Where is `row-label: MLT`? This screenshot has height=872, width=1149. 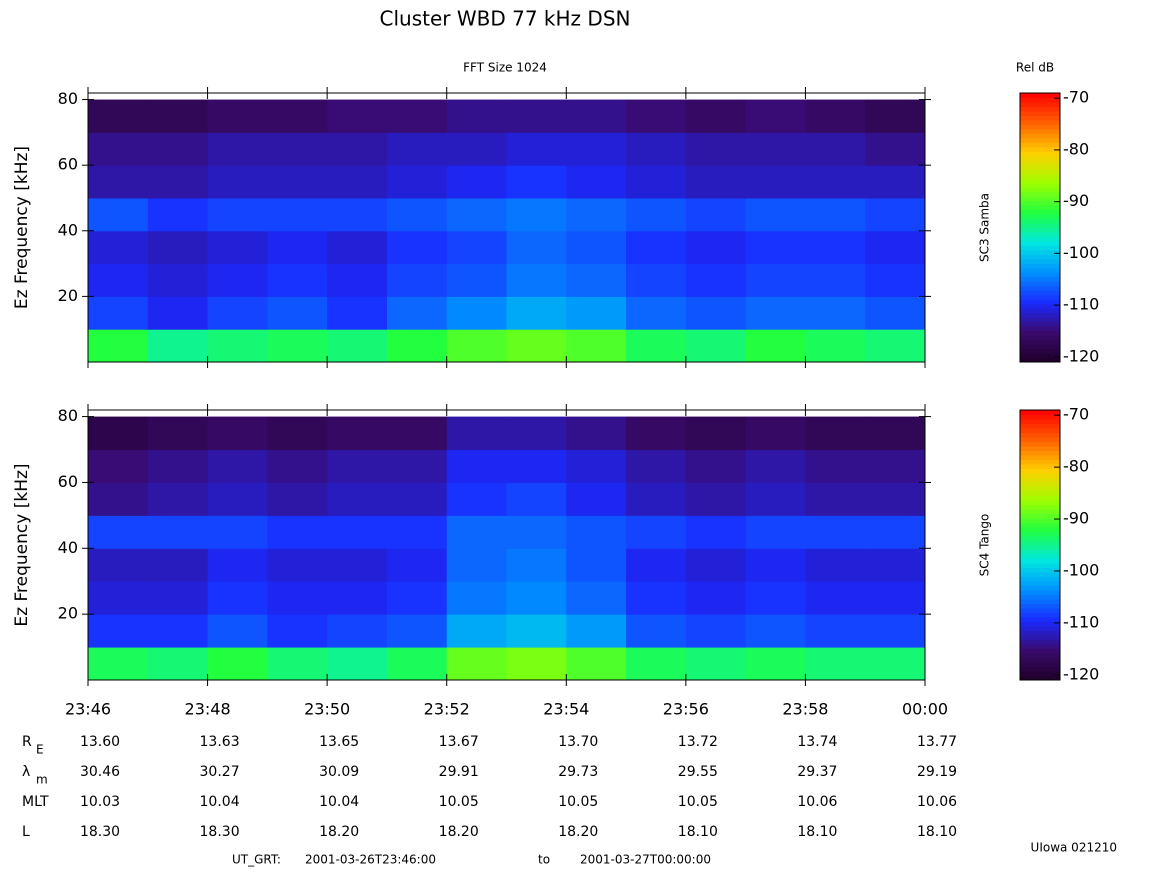
row-label: MLT is located at coordinates (35, 802).